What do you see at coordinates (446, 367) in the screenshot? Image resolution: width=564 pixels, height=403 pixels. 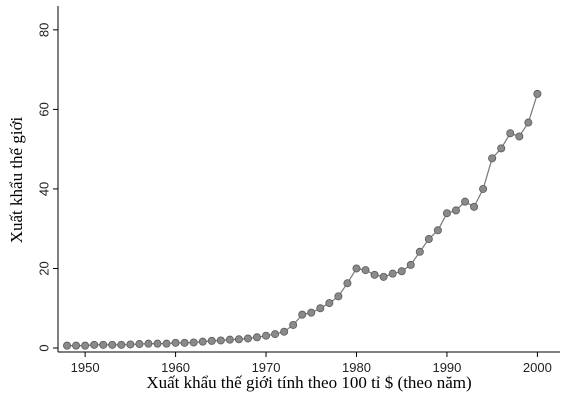 I see `x-tick-label: 1990` at bounding box center [446, 367].